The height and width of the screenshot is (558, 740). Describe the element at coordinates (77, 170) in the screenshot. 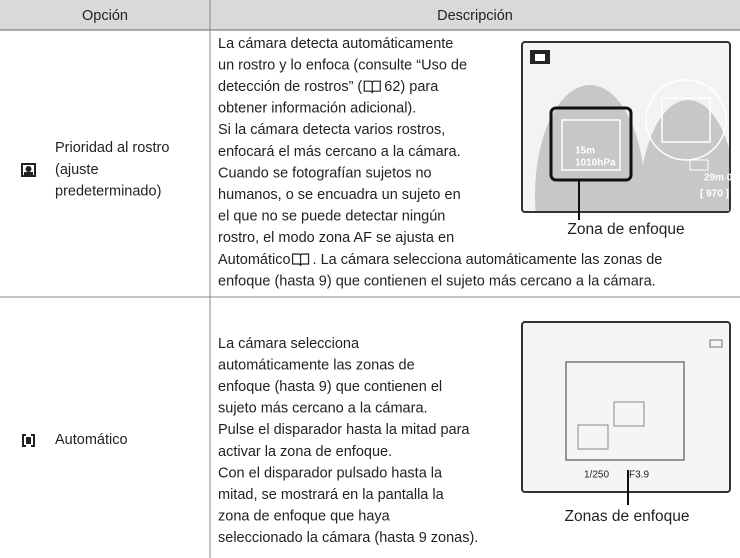

I see `option-label: (ajuste` at that location.